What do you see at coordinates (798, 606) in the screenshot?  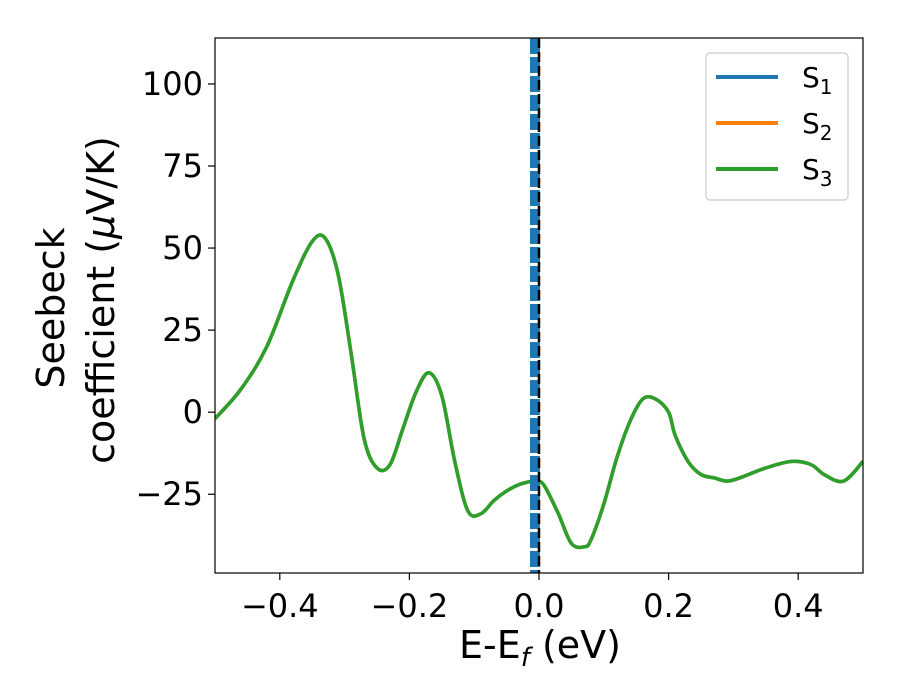 I see `x-tick-label: 0.4` at bounding box center [798, 606].